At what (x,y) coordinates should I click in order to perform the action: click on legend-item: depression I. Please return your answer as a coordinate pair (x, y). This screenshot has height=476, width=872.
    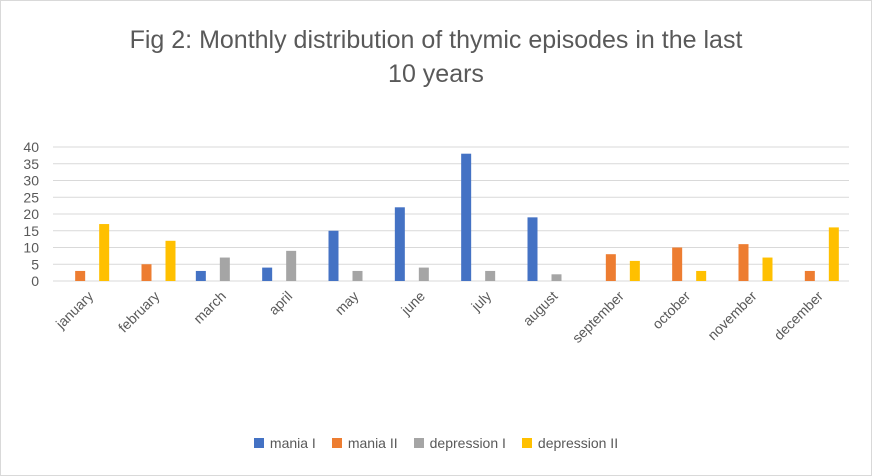
    Looking at the image, I should click on (459, 443).